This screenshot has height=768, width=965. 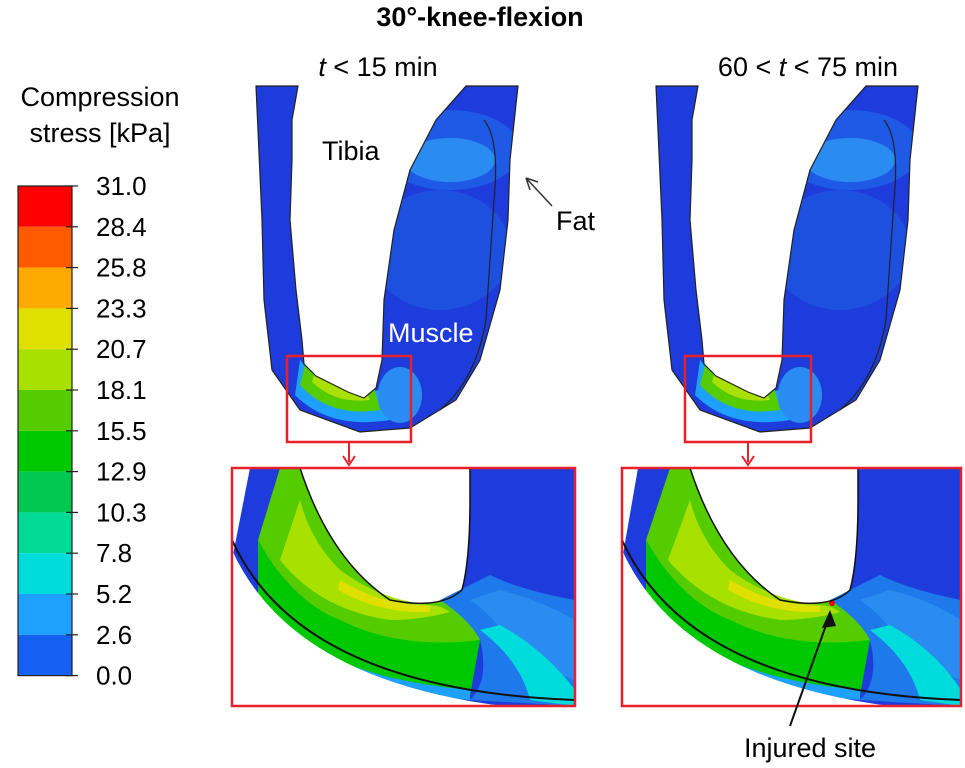 What do you see at coordinates (121, 227) in the screenshot?
I see `legend-tick-label: 28.4` at bounding box center [121, 227].